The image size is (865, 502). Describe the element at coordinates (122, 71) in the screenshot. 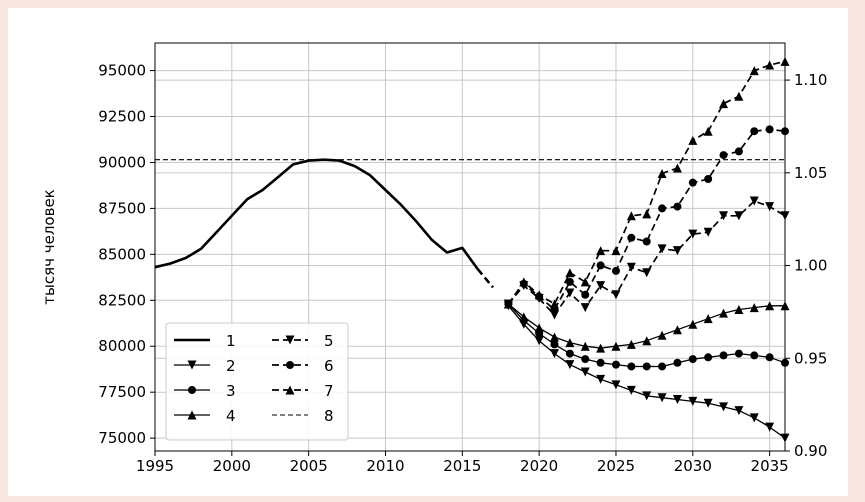

I see `y-tick-label: 95000` at that location.